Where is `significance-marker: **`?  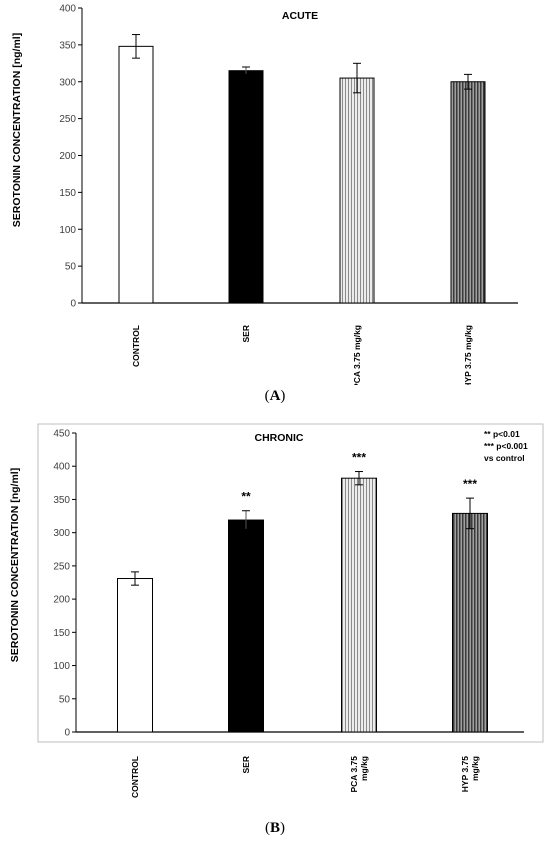
significance-marker: ** is located at coordinates (246, 497).